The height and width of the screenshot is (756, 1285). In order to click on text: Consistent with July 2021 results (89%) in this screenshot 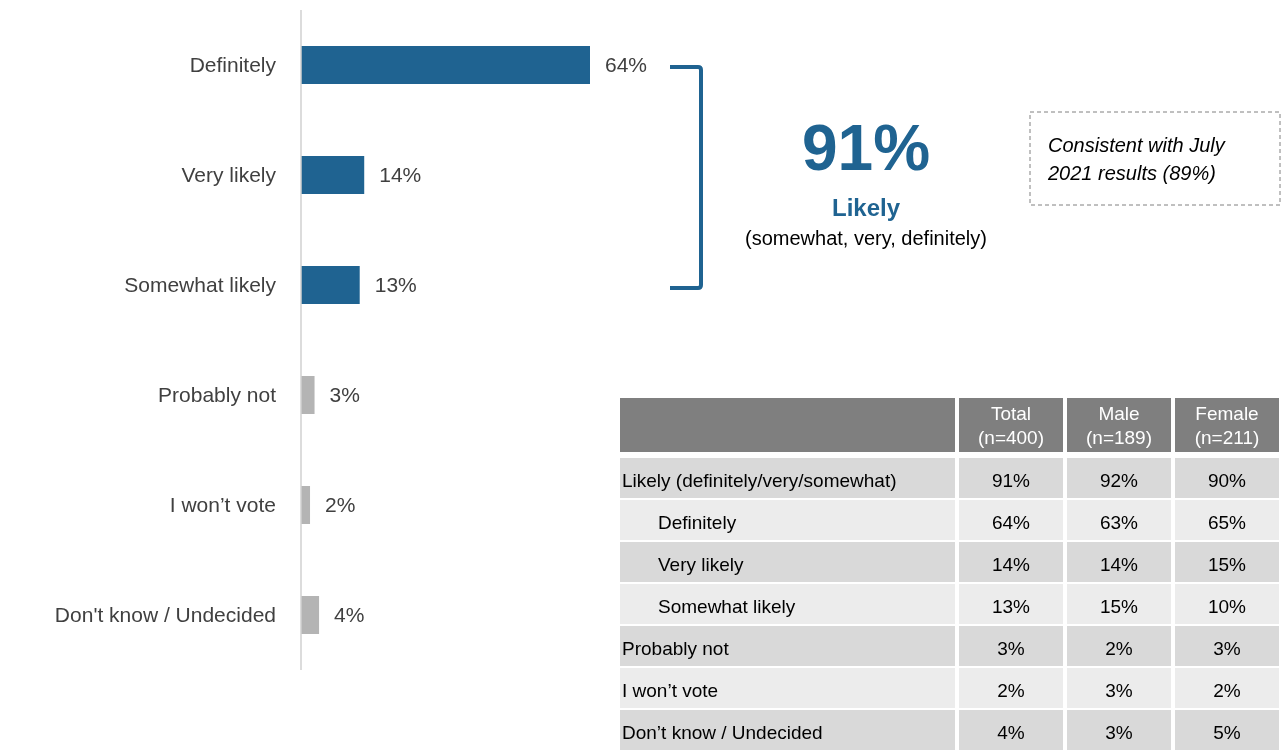, I will do `click(1136, 159)`.